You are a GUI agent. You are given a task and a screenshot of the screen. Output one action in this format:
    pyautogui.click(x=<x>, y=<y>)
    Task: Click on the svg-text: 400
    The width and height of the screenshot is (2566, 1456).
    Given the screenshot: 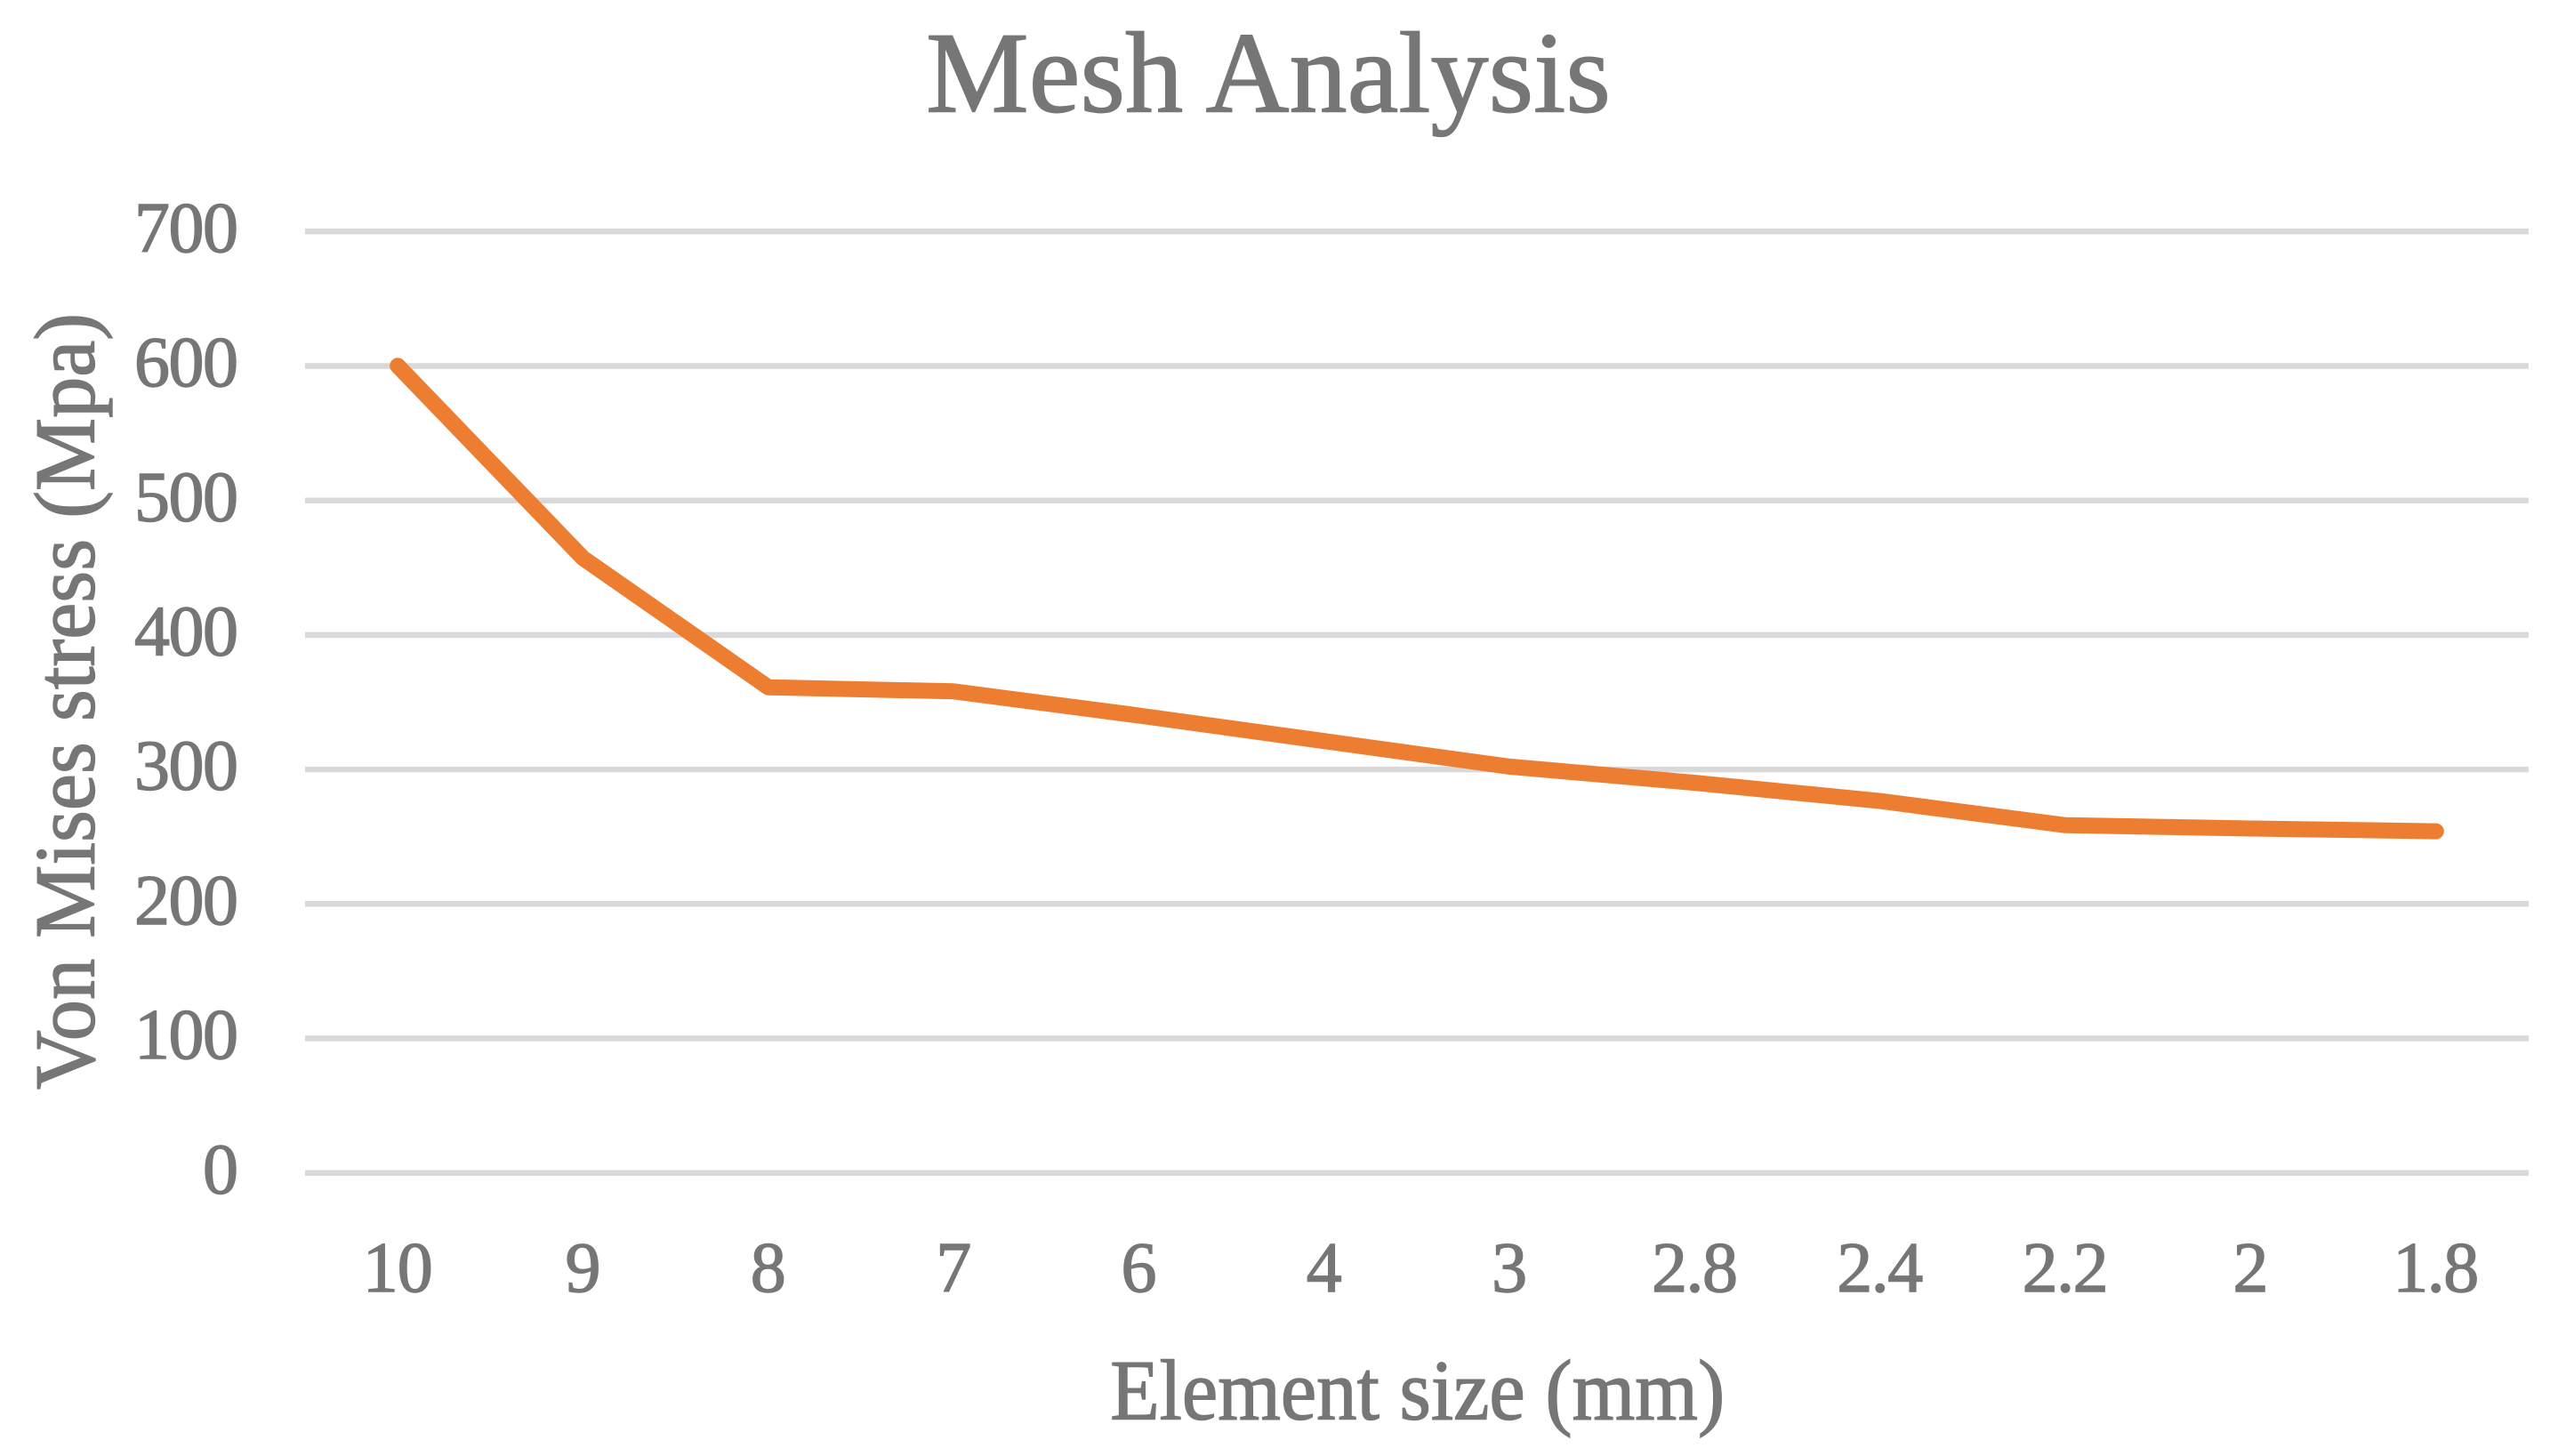 What is the action you would take?
    pyautogui.click(x=186, y=632)
    